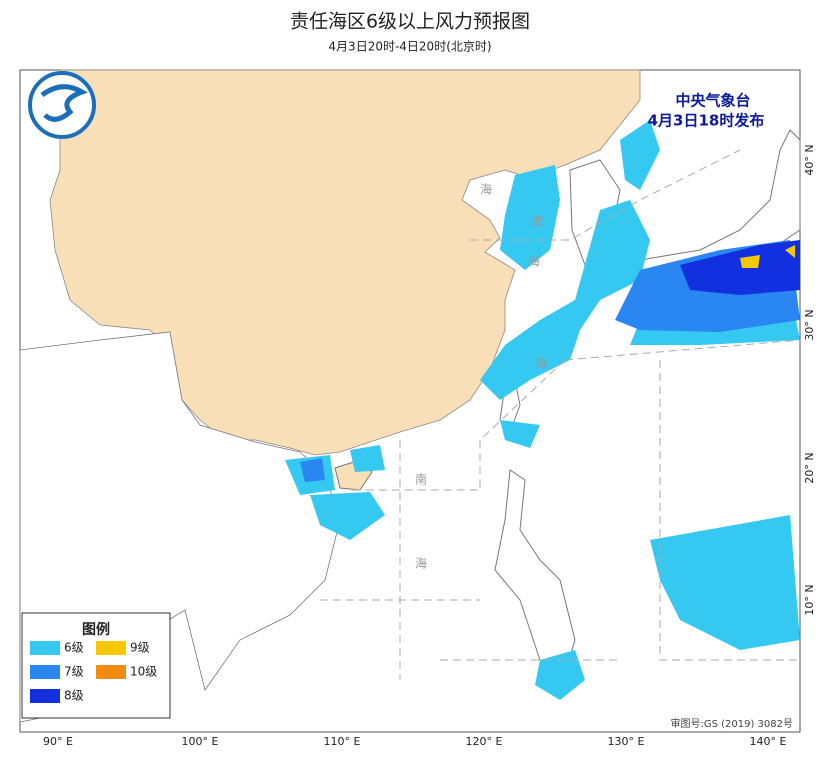 This screenshot has width=821, height=758. I want to click on lon-label: 110° E, so click(342, 741).